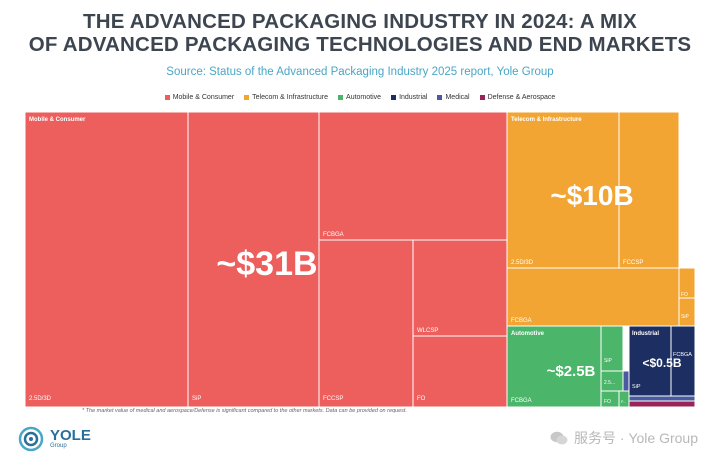 This screenshot has width=720, height=465. I want to click on legend-swatch-defense, so click(482, 97).